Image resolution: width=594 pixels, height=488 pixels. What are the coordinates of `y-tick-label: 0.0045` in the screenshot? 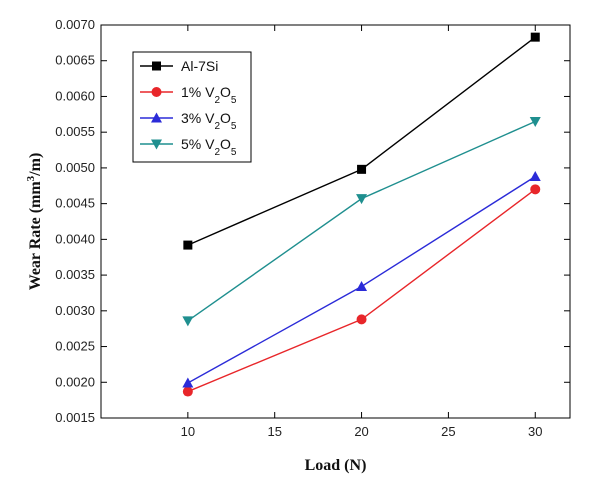 It's located at (75, 203).